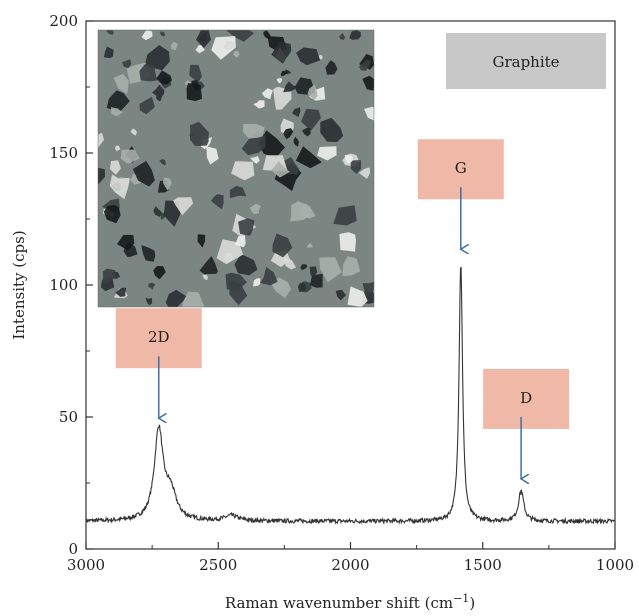  What do you see at coordinates (19, 284) in the screenshot?
I see `y-axis-title: Intensity (cps)` at bounding box center [19, 284].